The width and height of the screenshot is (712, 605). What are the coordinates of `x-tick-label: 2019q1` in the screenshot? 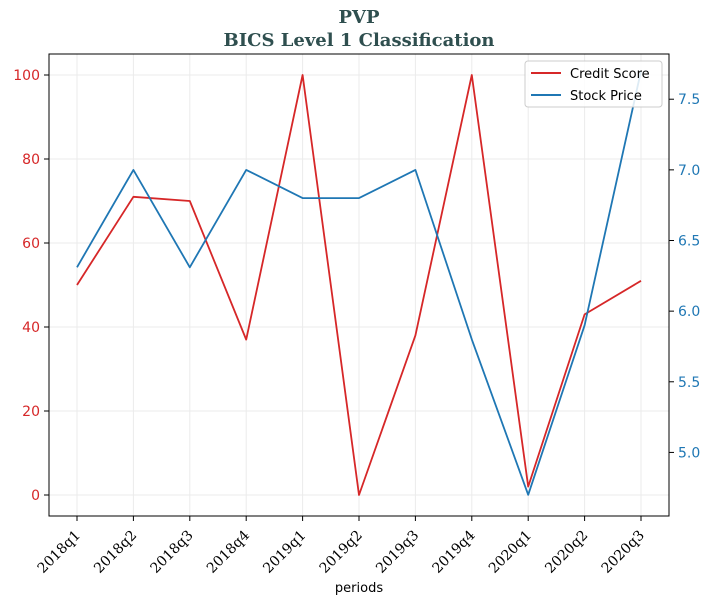 It's located at (284, 552).